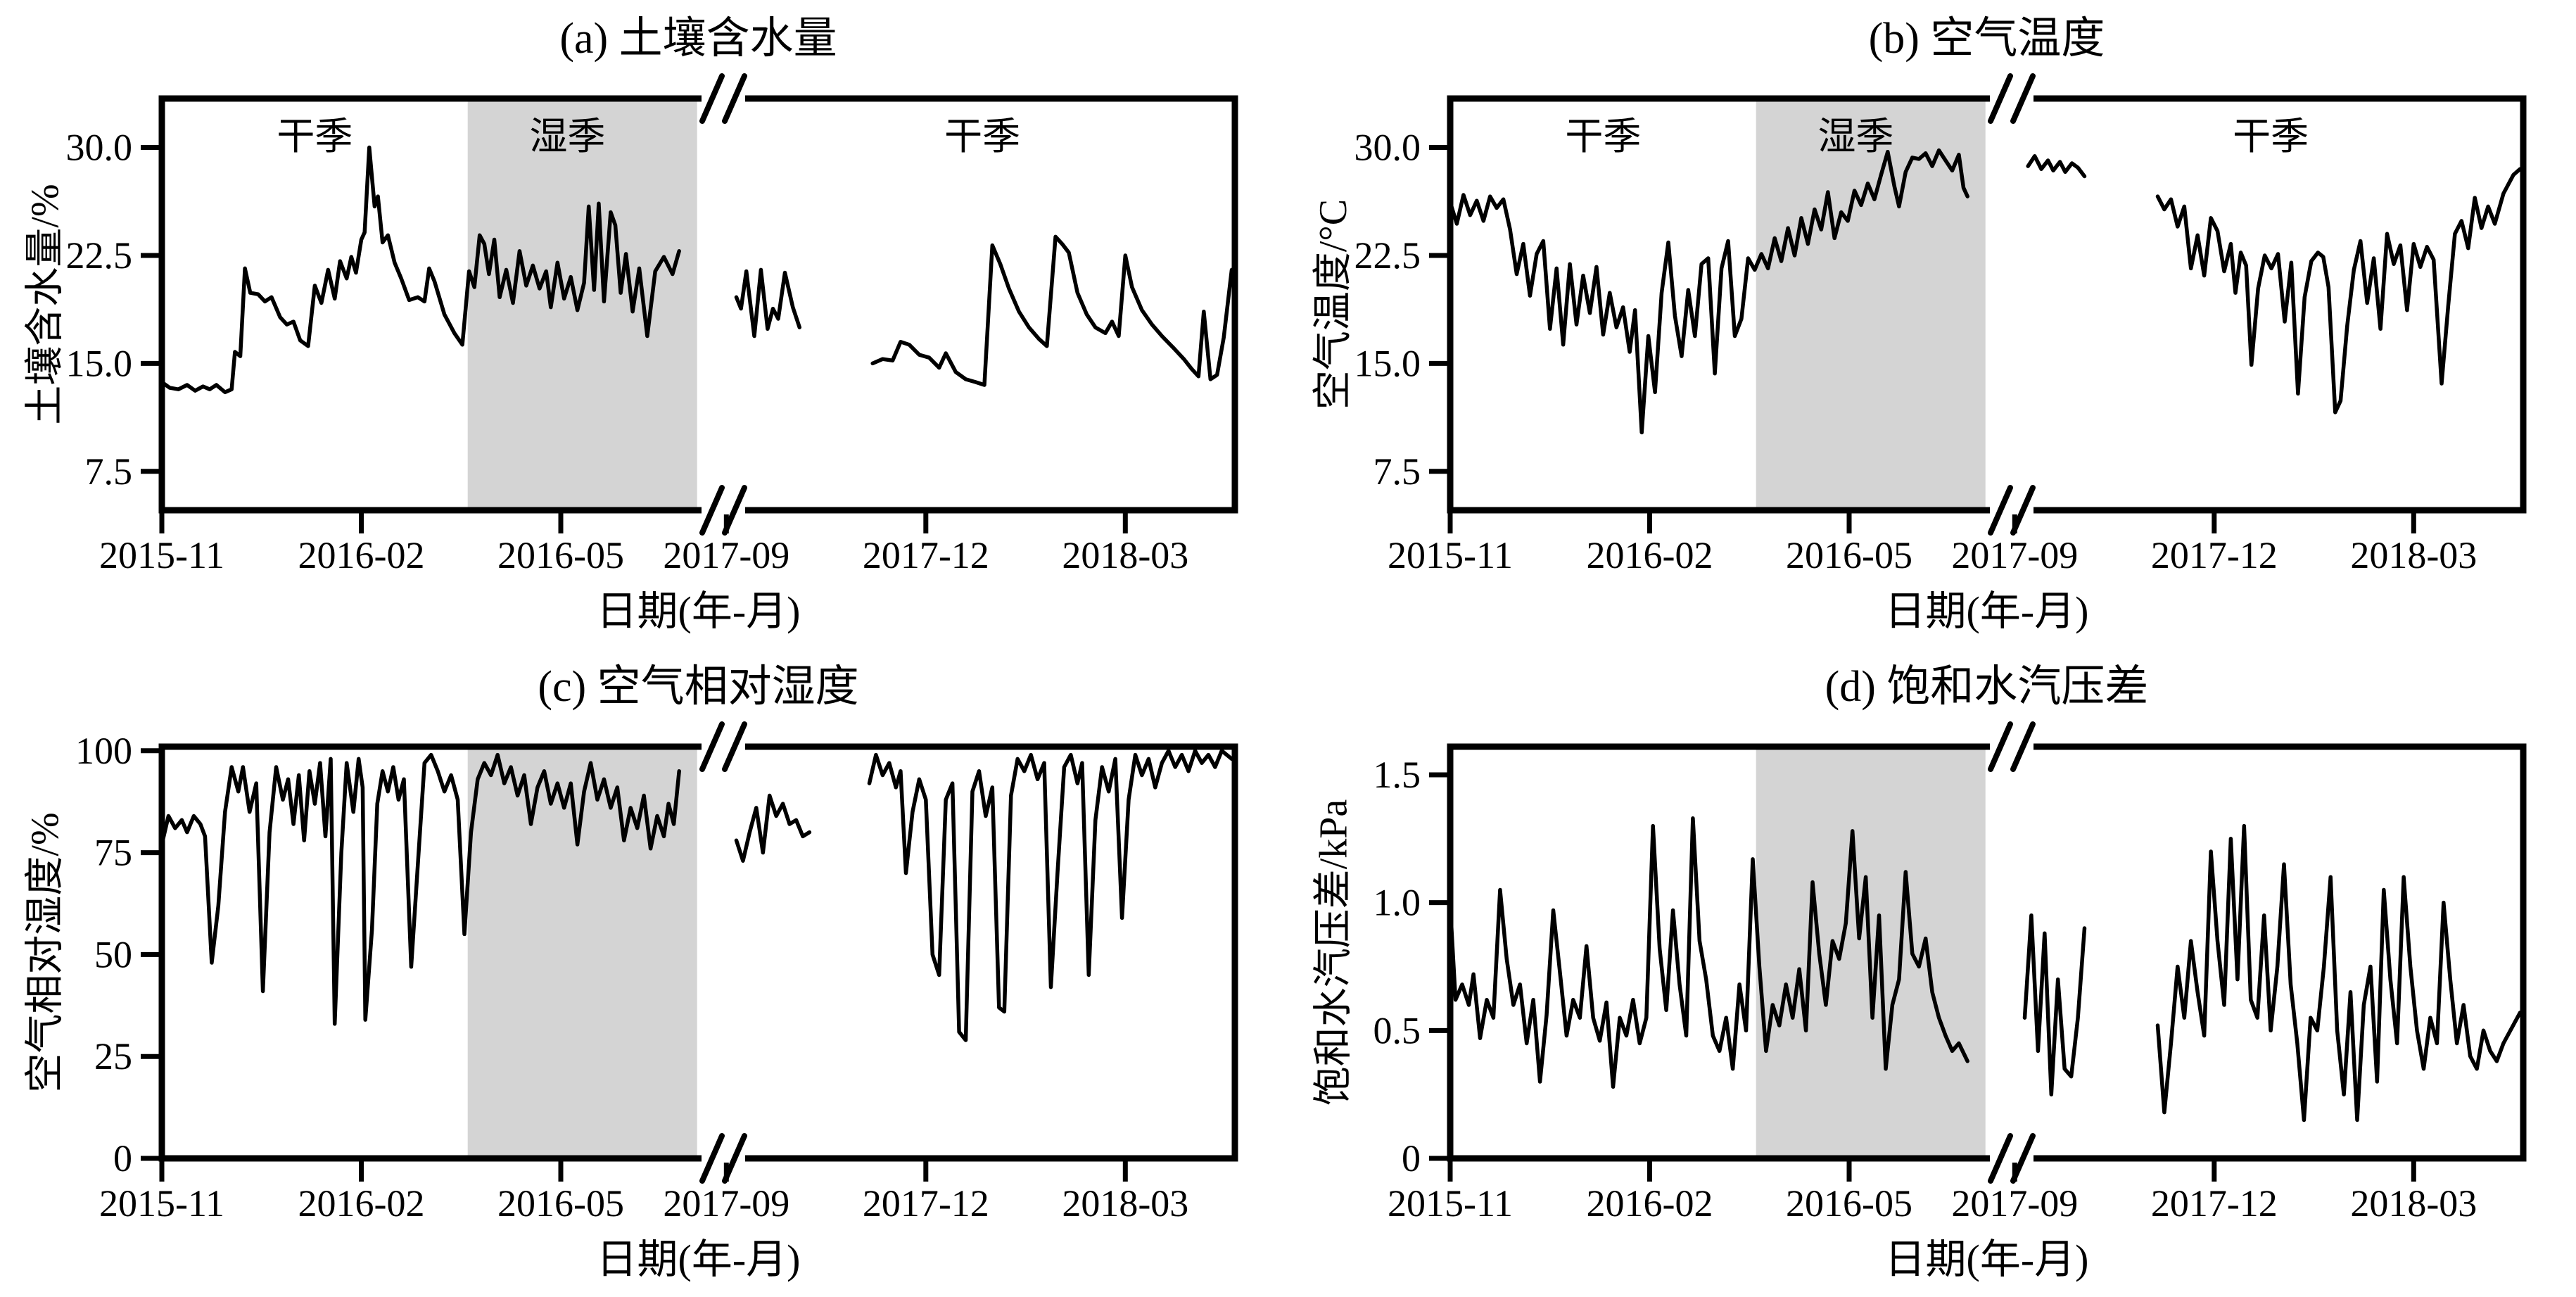 The height and width of the screenshot is (1297, 2576). I want to click on panel-title: (d) 饱和水汽压差, so click(1987, 687).